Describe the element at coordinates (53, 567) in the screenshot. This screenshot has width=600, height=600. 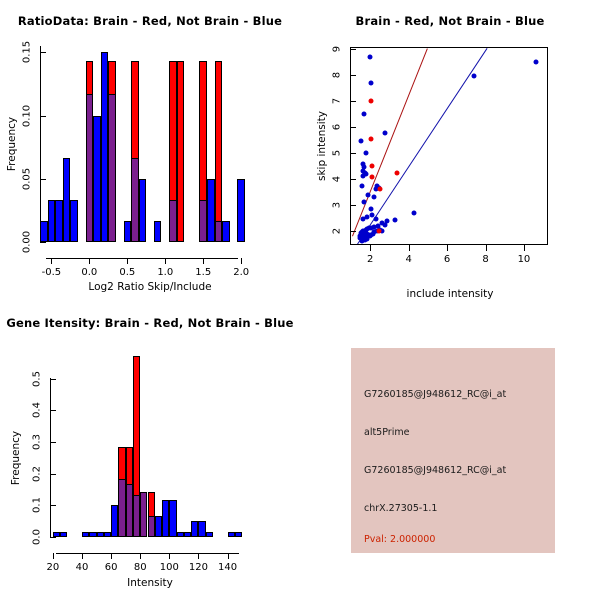
I see `tick-label: 20` at that location.